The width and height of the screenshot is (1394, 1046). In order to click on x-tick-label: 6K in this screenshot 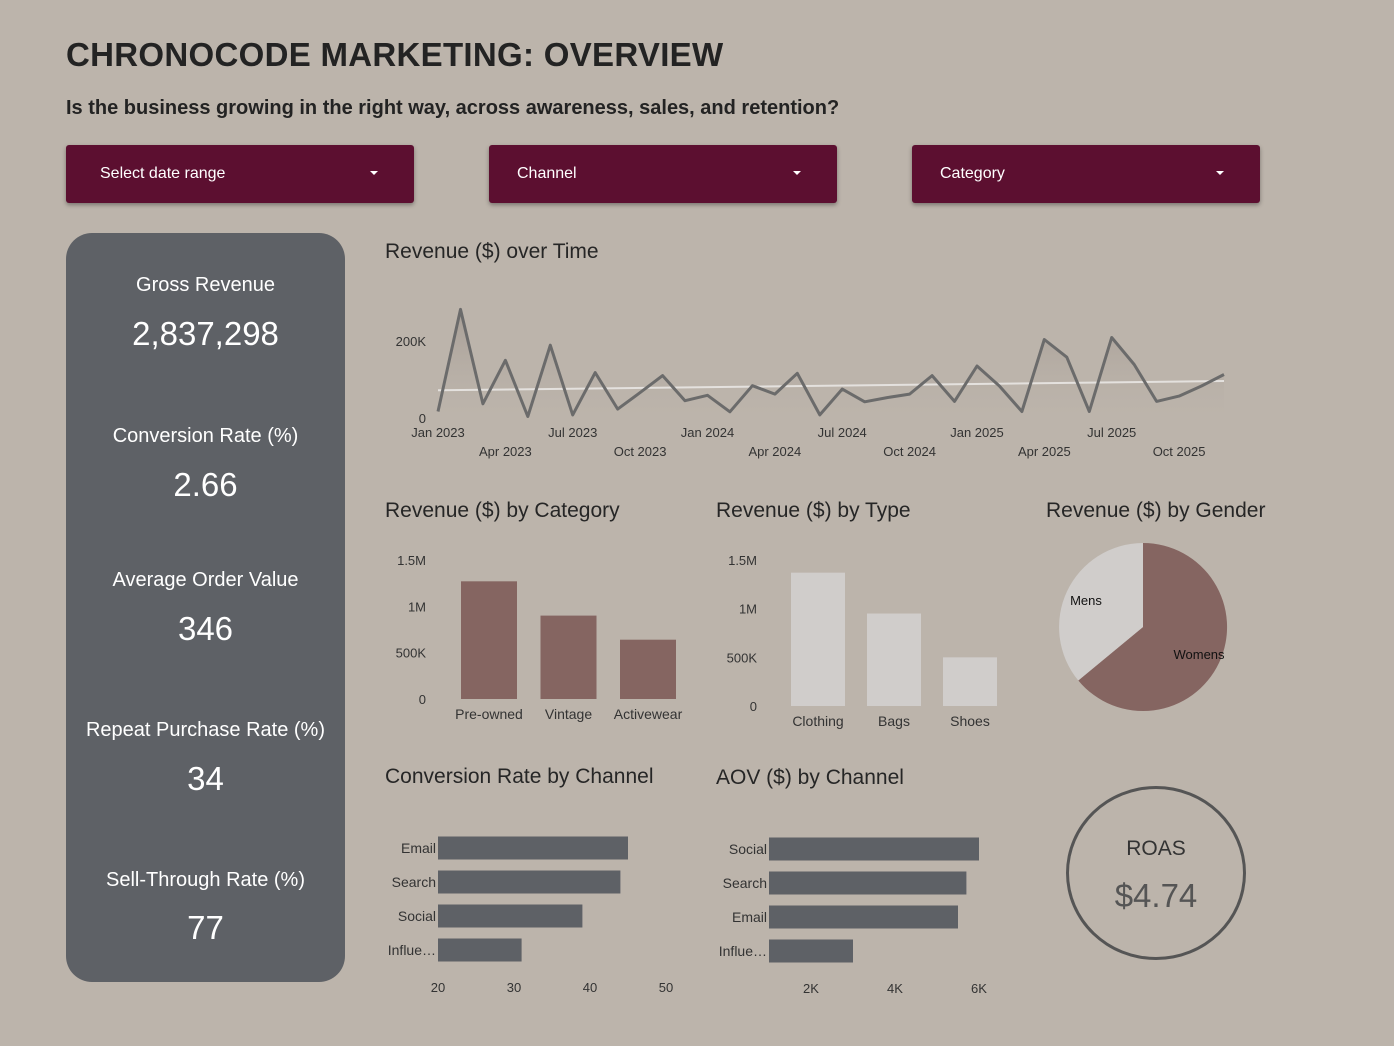, I will do `click(979, 988)`.